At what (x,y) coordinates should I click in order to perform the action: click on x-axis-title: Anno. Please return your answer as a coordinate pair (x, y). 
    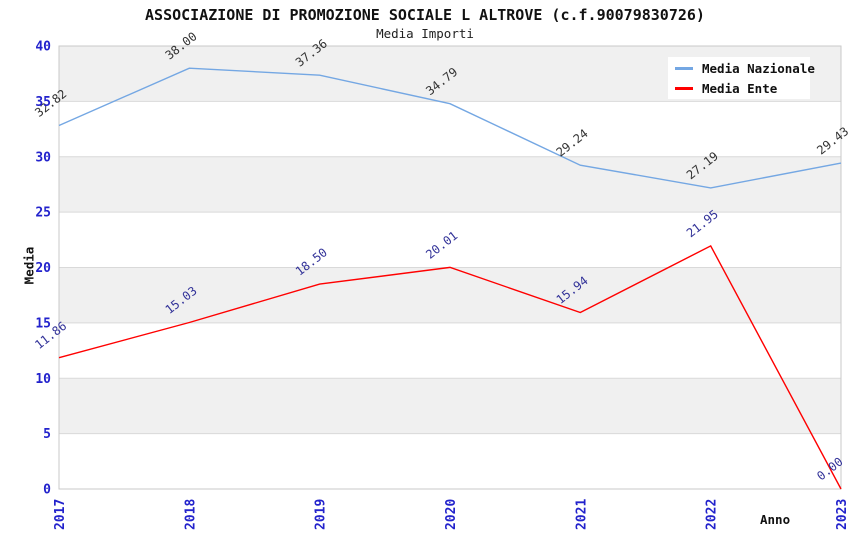
    Looking at the image, I should click on (775, 519).